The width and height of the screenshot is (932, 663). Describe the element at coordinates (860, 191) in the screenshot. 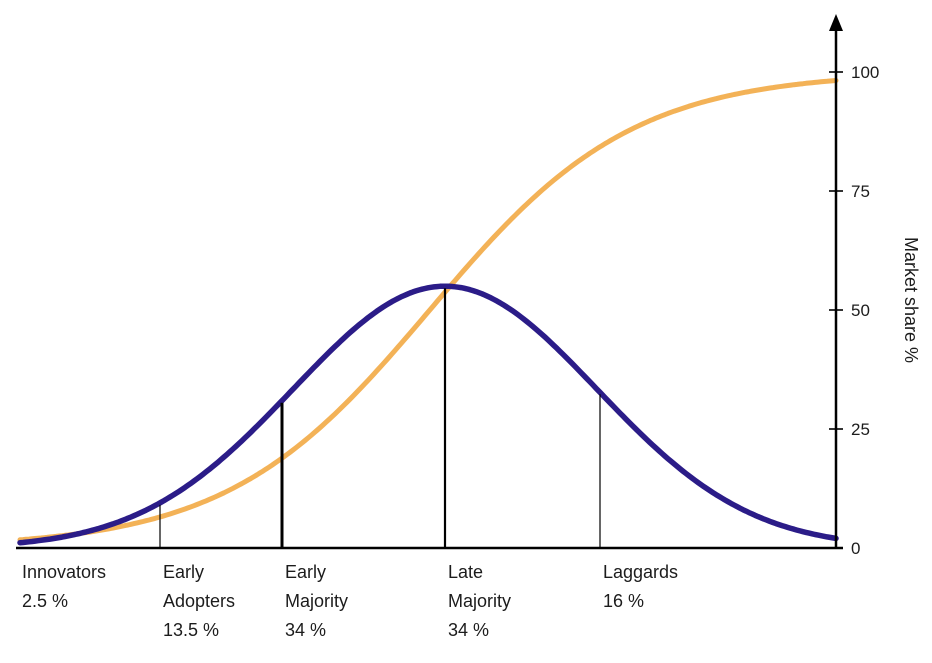

I see `y-tick-label: 75` at that location.